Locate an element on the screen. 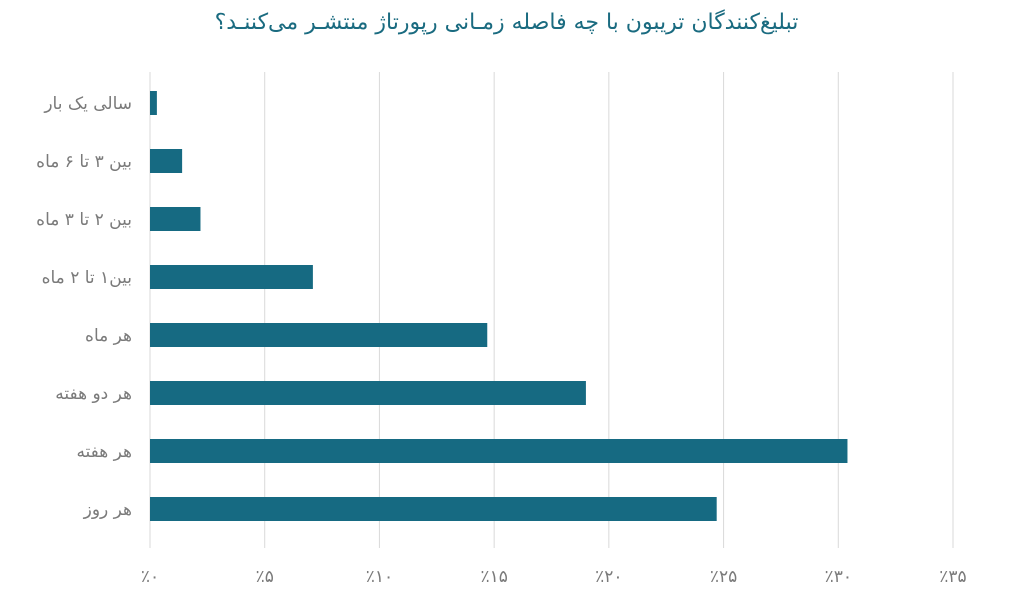 The width and height of the screenshot is (1013, 603). category-label: سالی یک بار is located at coordinates (87, 104).